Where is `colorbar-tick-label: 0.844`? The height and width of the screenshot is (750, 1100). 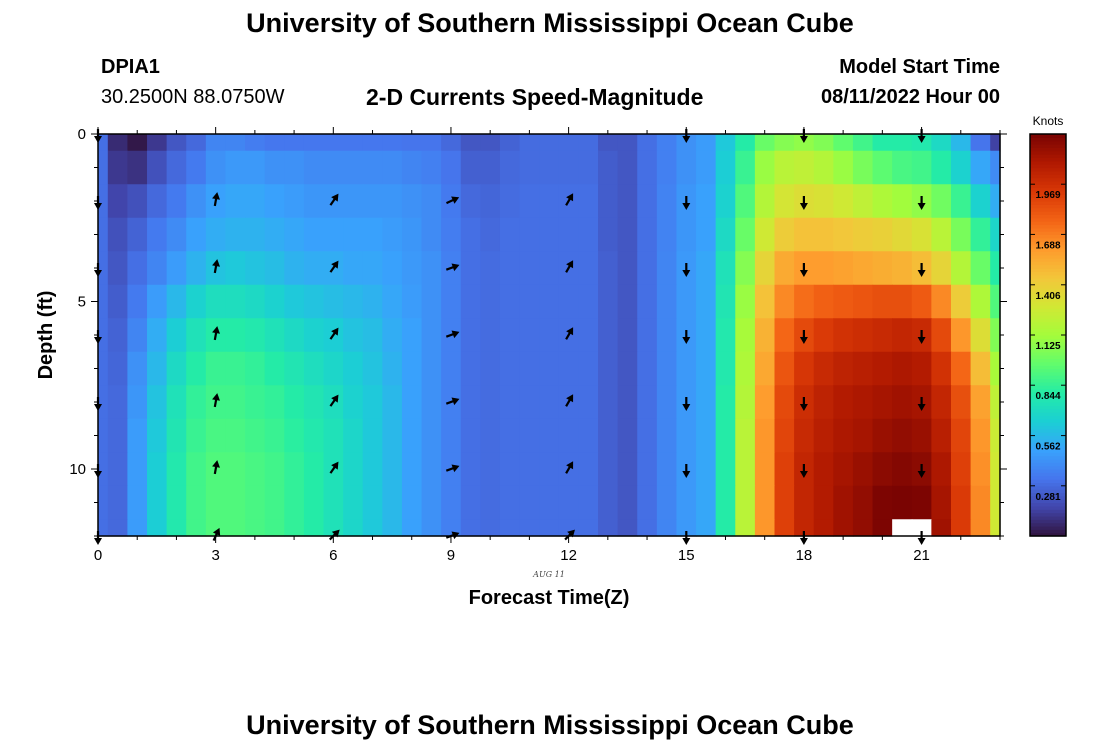
colorbar-tick-label: 0.844 is located at coordinates (1047, 396).